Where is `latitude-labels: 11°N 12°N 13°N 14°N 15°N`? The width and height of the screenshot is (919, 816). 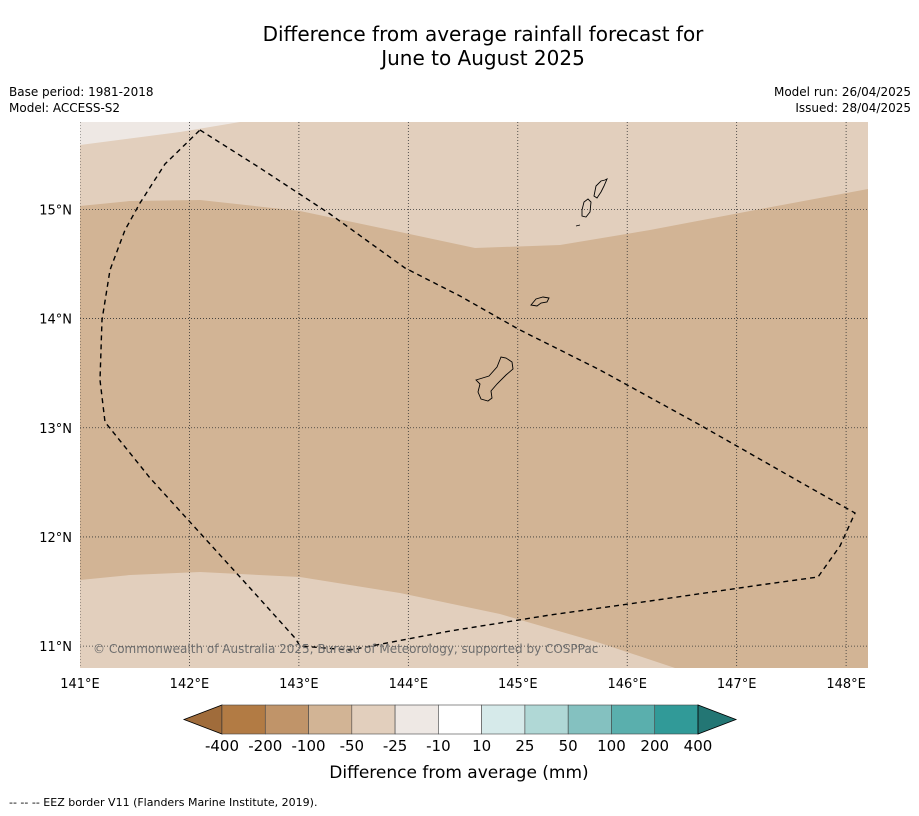 latitude-labels: 11°N 12°N 13°N 14°N 15°N is located at coordinates (55, 429).